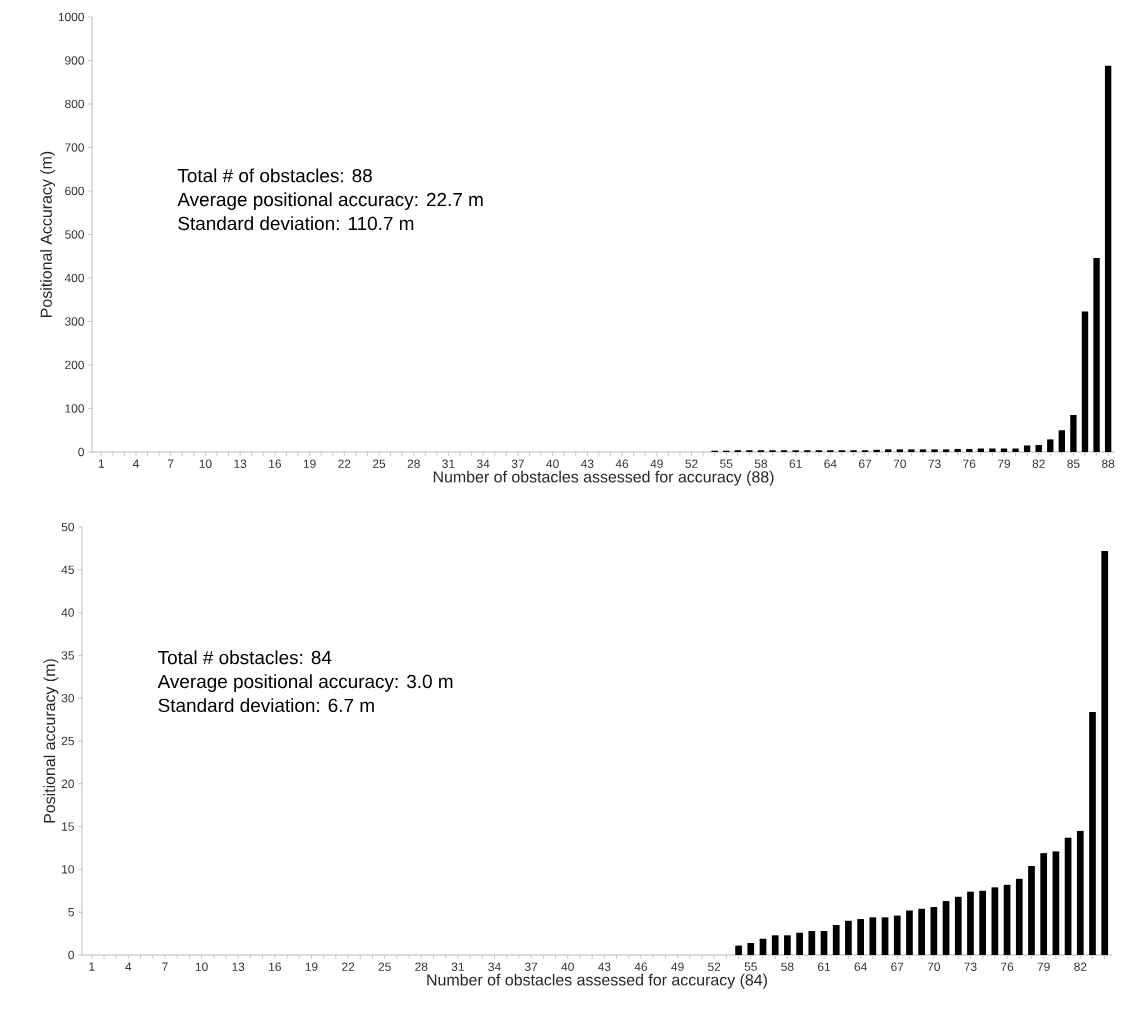 The height and width of the screenshot is (1019, 1124). Describe the element at coordinates (1080, 966) in the screenshot. I see `x-tick-label: 82` at that location.